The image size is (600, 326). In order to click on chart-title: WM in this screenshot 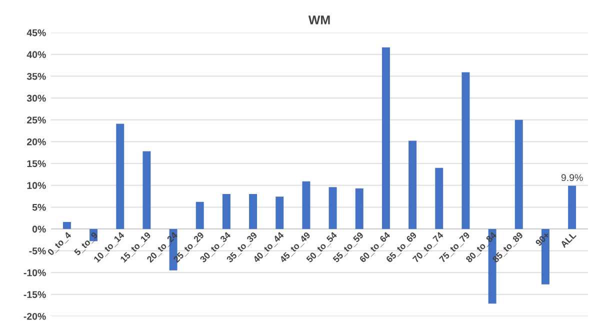, I will do `click(319, 20)`.